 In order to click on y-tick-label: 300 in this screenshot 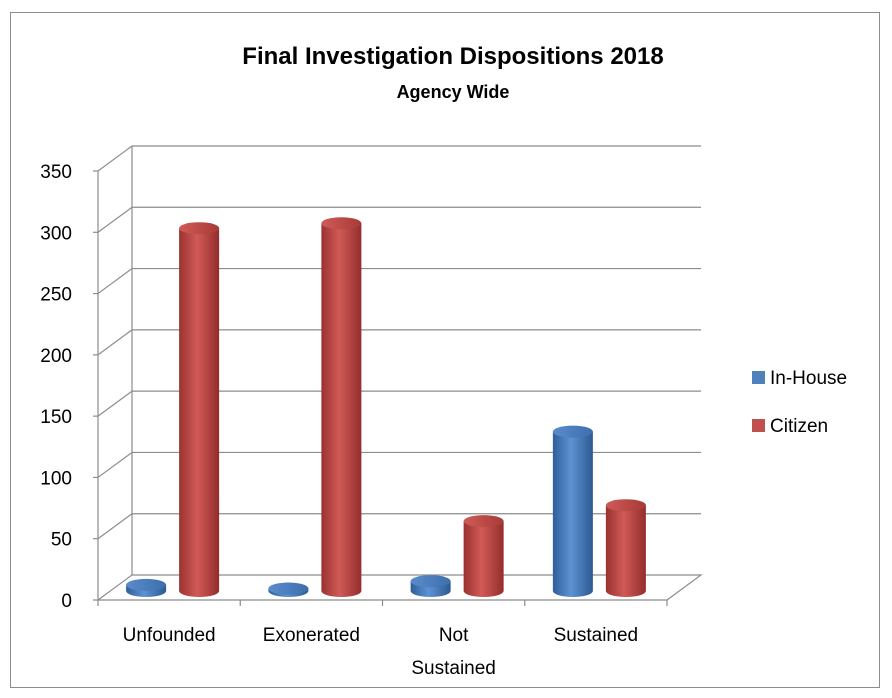, I will do `click(56, 233)`.